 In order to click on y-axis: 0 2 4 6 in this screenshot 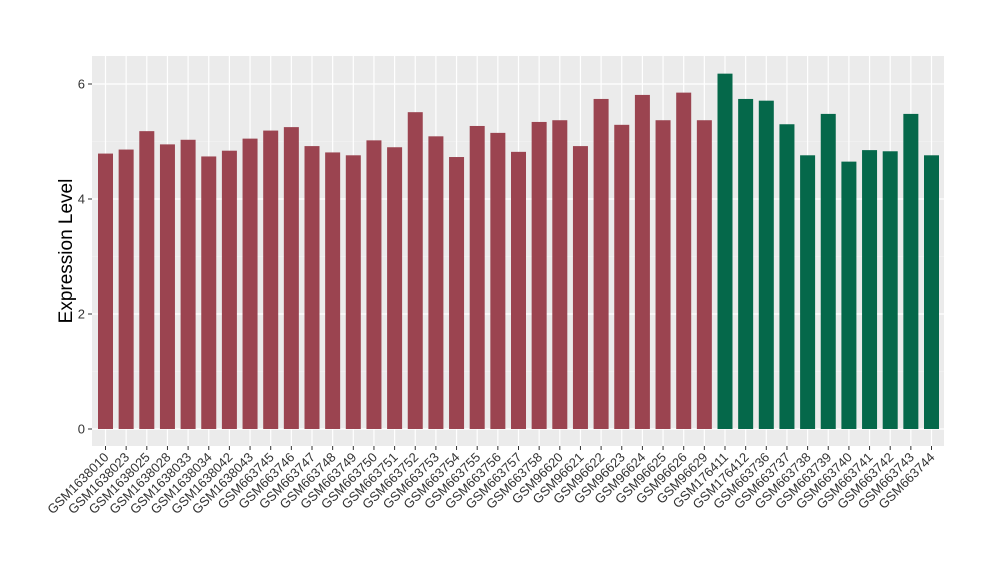, I will do `click(85, 257)`.